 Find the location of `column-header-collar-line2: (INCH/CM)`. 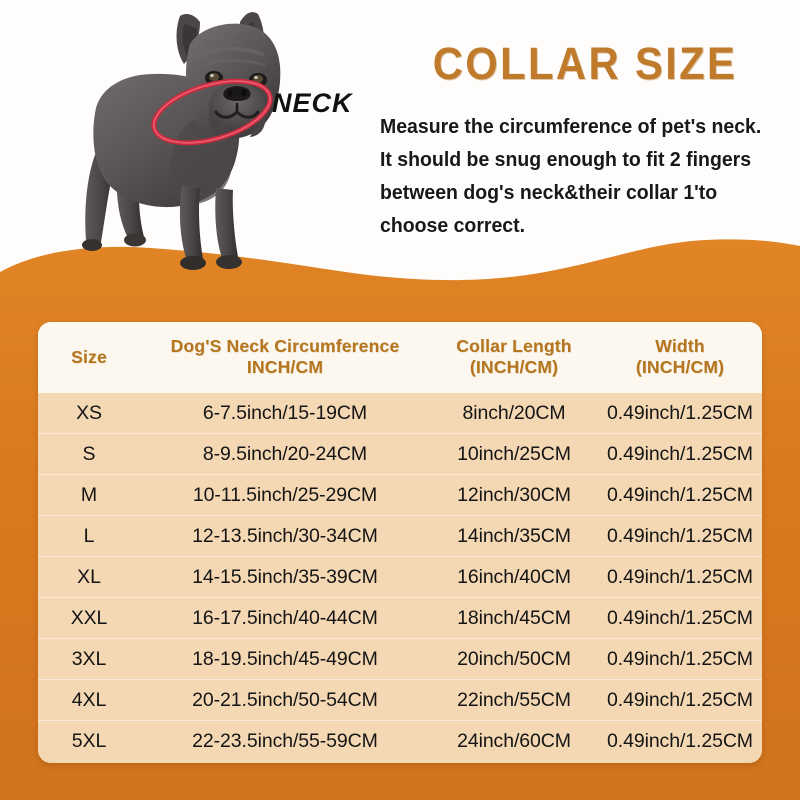

column-header-collar-line2: (INCH/CM) is located at coordinates (514, 367).